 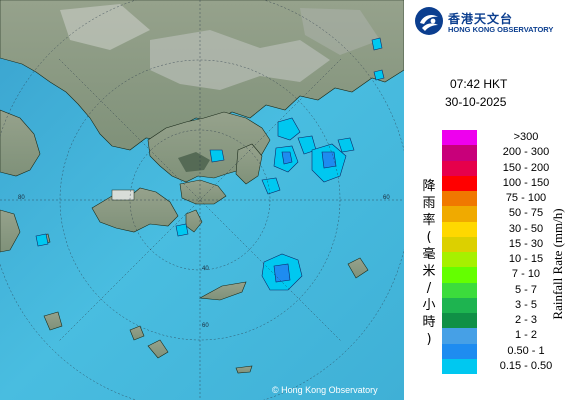 I want to click on legend-row: 15 - 30, so click(x=507, y=244).